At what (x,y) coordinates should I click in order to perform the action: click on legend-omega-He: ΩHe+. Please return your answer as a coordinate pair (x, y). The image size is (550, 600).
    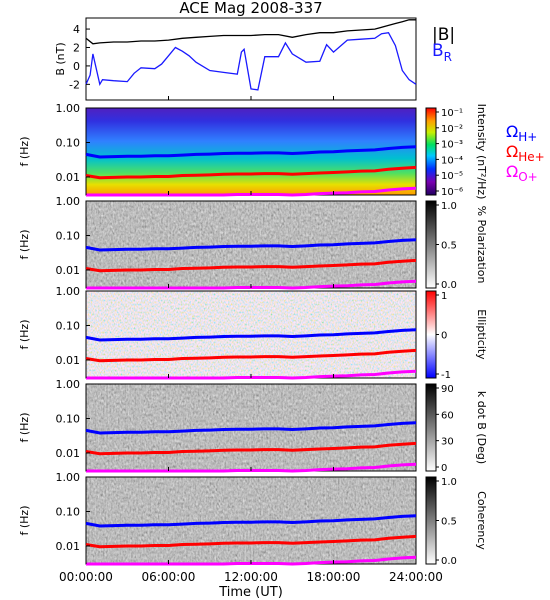
    Looking at the image, I should click on (525, 153).